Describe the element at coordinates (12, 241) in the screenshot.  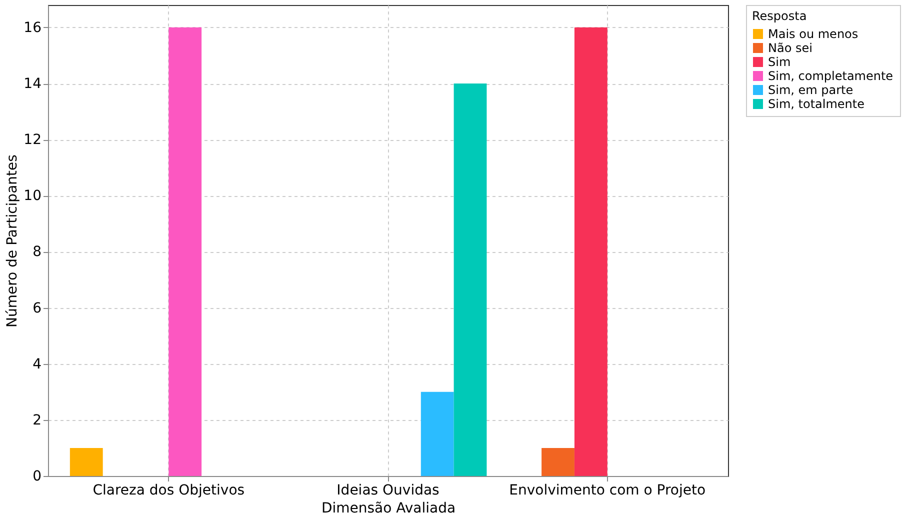
I see `y-axis-title: Número de Participantes` at that location.